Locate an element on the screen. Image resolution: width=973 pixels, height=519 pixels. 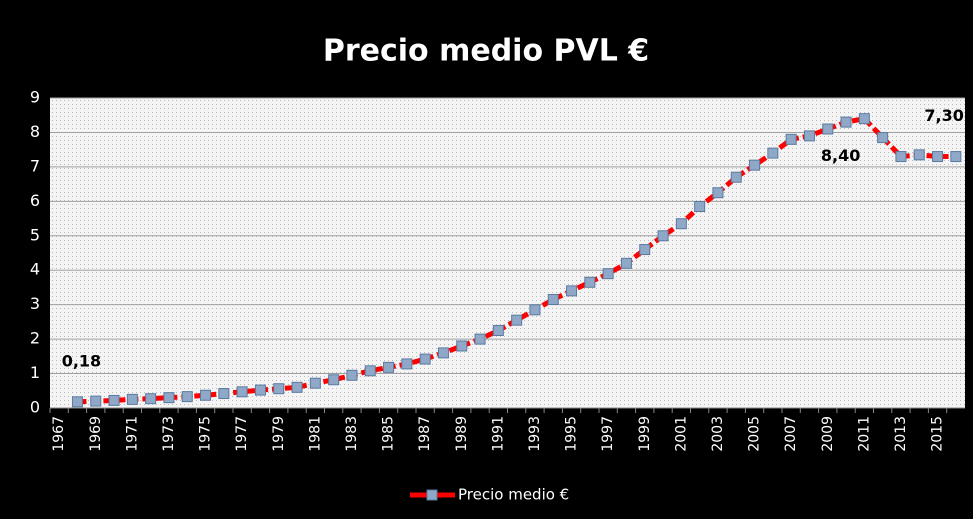
y-tick-label: 2 is located at coordinates (35, 338).